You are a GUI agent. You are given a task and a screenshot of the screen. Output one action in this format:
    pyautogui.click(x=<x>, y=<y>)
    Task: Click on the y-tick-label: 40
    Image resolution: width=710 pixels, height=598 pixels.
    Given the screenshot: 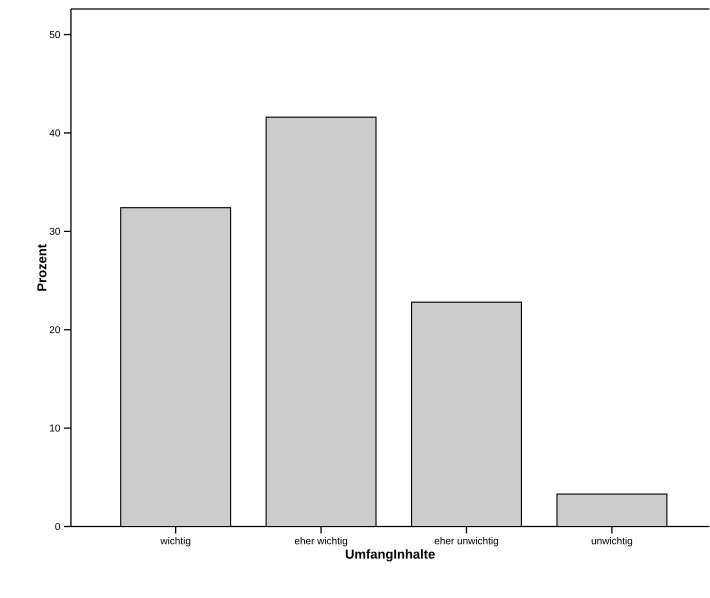 What is the action you would take?
    pyautogui.click(x=55, y=132)
    